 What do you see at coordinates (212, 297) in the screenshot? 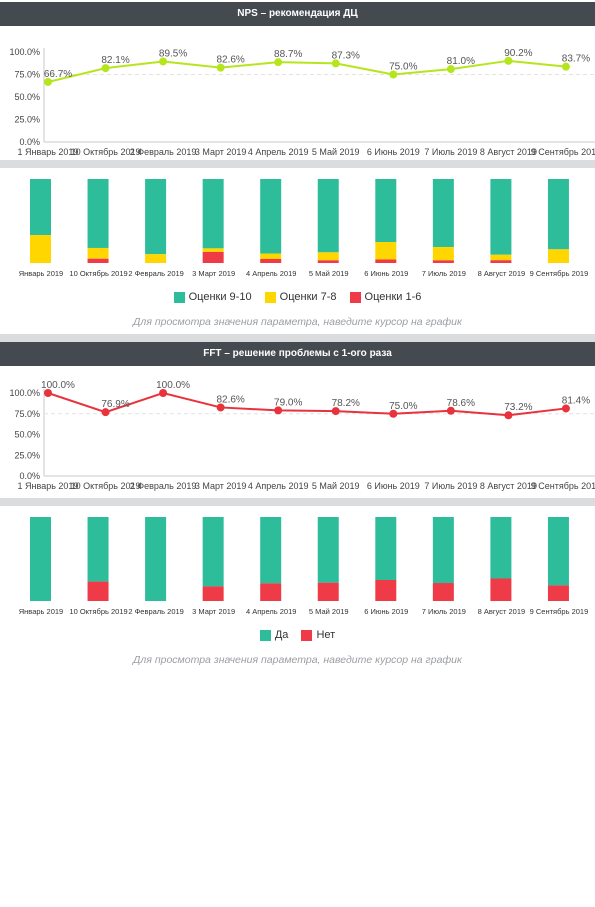
I see `legend-item-9-10: Оценки 9-10` at bounding box center [212, 297].